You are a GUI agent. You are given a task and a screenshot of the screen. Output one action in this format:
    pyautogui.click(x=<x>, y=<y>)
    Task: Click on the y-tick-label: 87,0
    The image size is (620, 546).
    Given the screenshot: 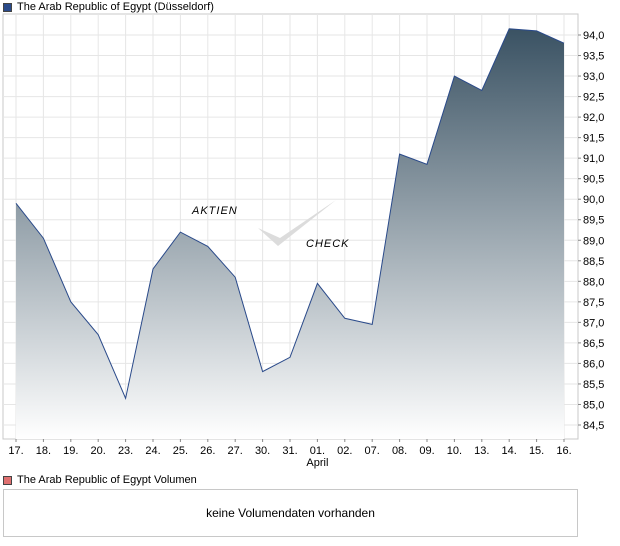 What is the action you would take?
    pyautogui.click(x=593, y=323)
    